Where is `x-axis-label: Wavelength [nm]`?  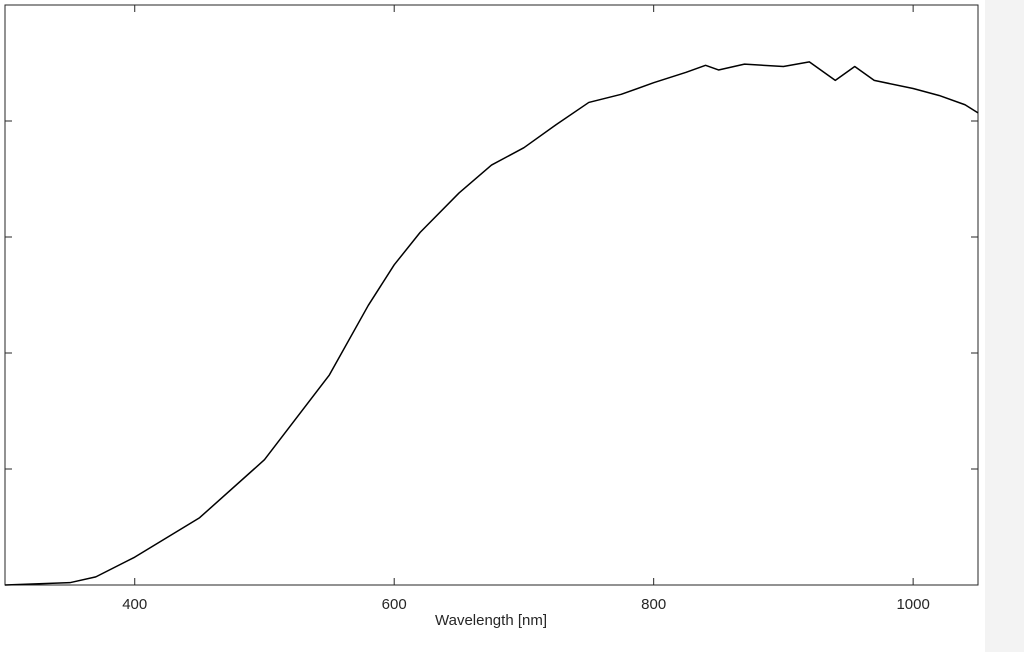
x-axis-label: Wavelength [nm] is located at coordinates (491, 620).